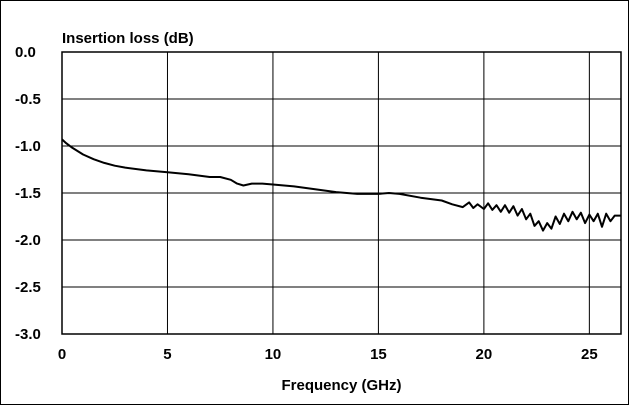 Image resolution: width=629 pixels, height=405 pixels. Describe the element at coordinates (484, 354) in the screenshot. I see `x-tick-label: 20` at that location.